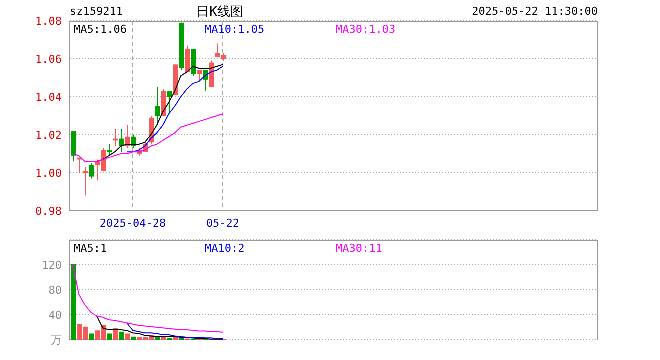 This screenshot has height=360, width=660. Describe the element at coordinates (96, 11) in the screenshot. I see `text: sz159211` at that location.